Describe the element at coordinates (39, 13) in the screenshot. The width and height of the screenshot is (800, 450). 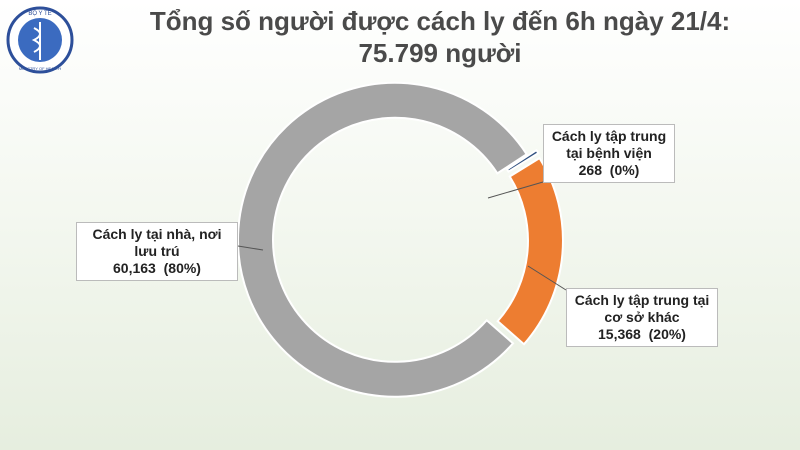
I see `logo-top: BỘ Y TẾ` at that location.